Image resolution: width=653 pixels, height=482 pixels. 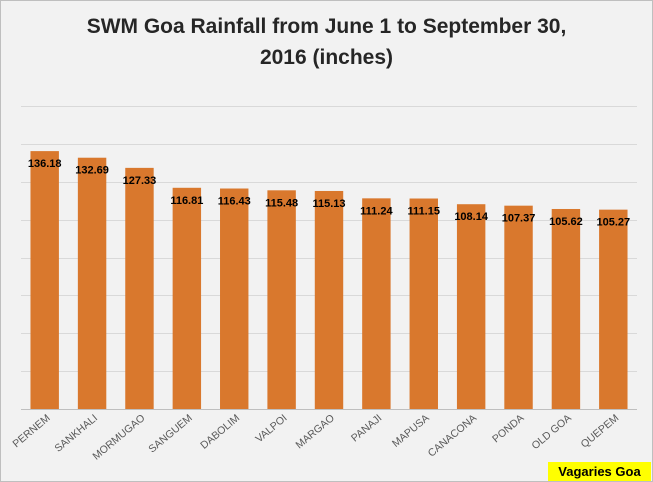 What do you see at coordinates (411, 431) in the screenshot?
I see `x-tick-label: MAPUSA` at bounding box center [411, 431].